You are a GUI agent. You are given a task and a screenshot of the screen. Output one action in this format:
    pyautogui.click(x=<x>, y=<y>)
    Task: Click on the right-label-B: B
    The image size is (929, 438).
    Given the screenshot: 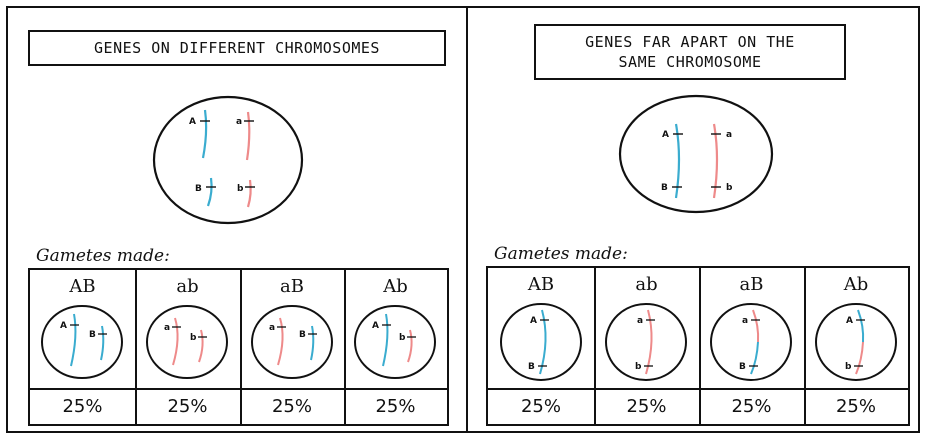 What is the action you would take?
    pyautogui.click(x=664, y=188)
    